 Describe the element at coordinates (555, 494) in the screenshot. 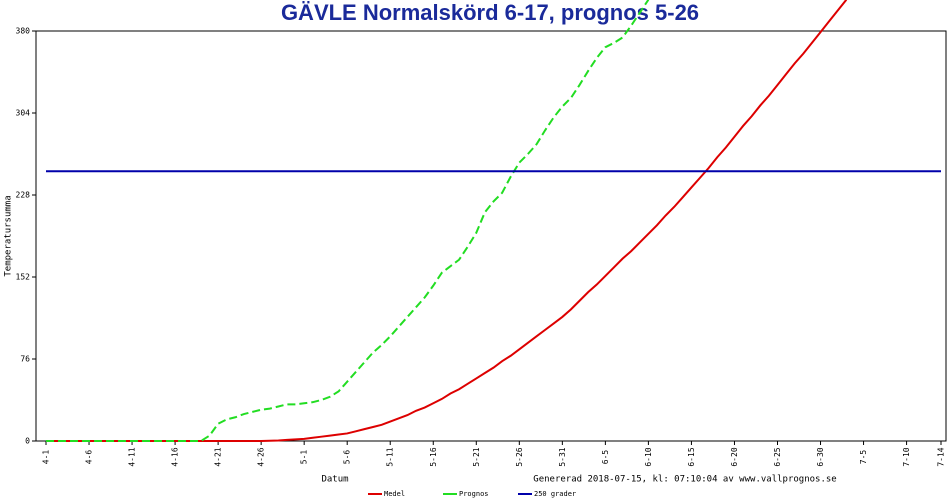

I see `legend-label: 250 grader` at that location.